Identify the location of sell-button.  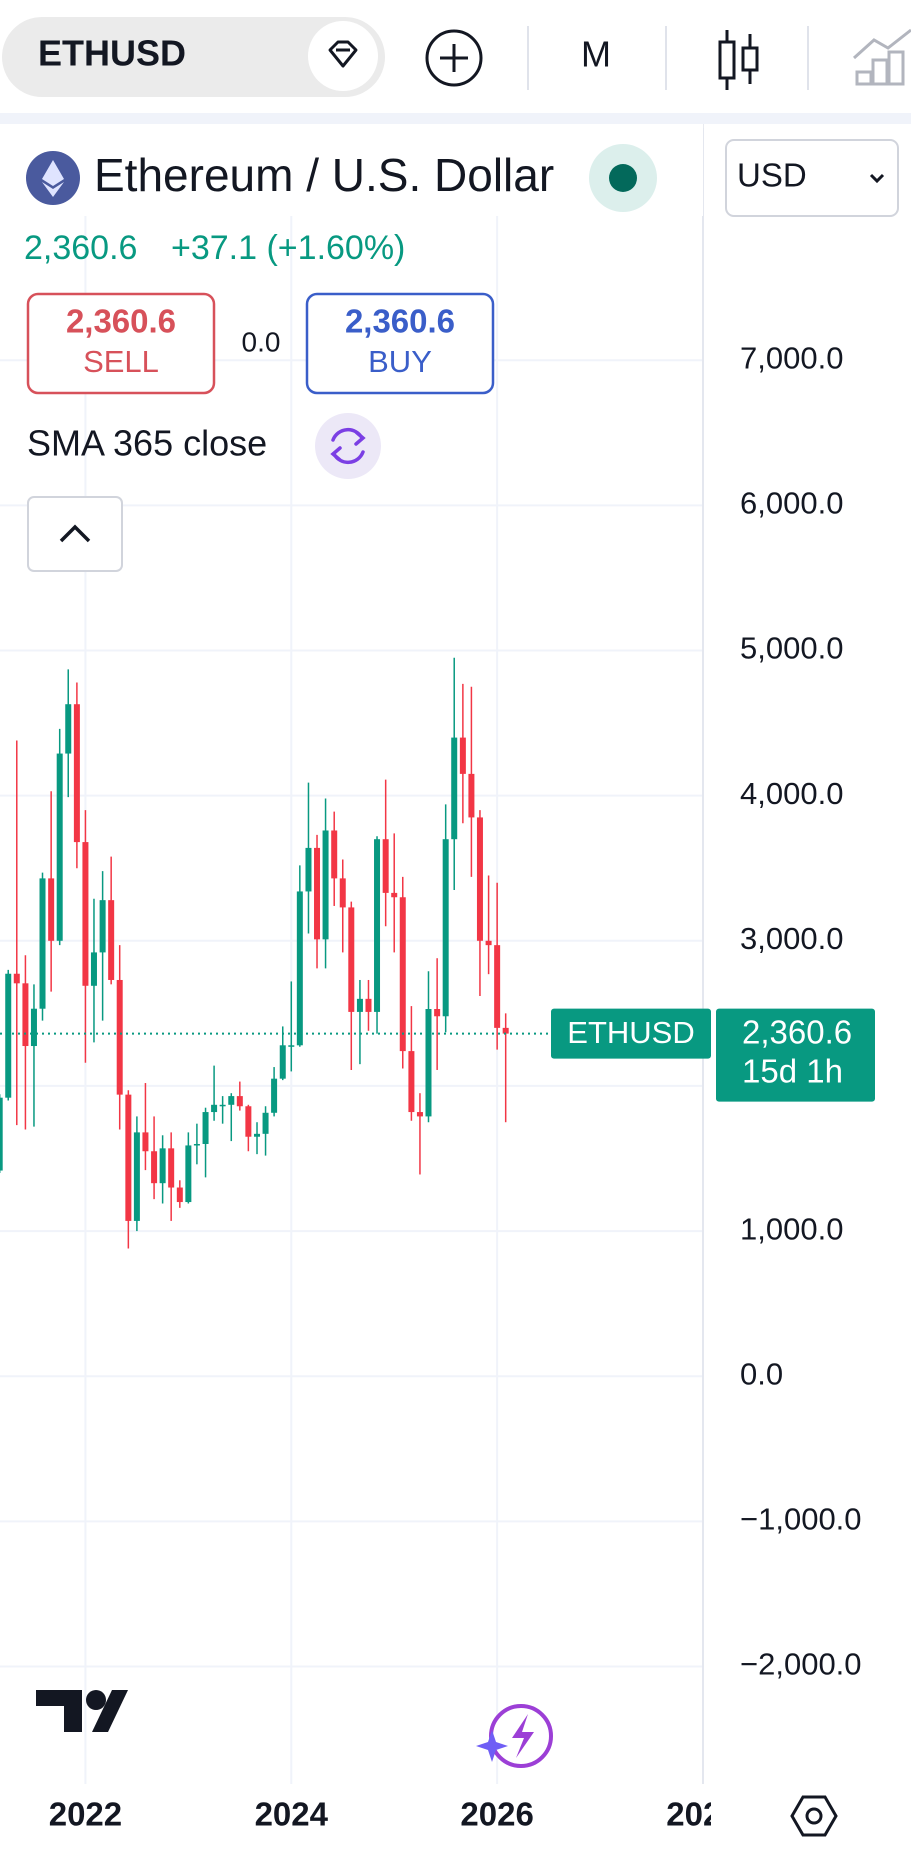
(121, 343).